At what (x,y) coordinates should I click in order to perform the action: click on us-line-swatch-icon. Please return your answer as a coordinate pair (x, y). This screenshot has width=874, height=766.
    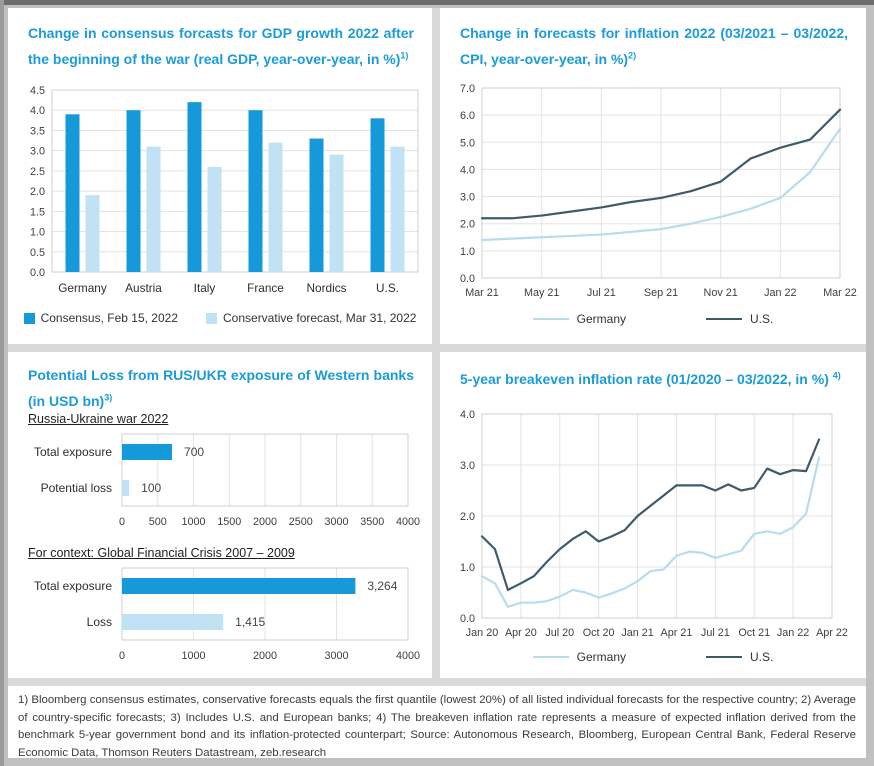
    Looking at the image, I should click on (724, 319).